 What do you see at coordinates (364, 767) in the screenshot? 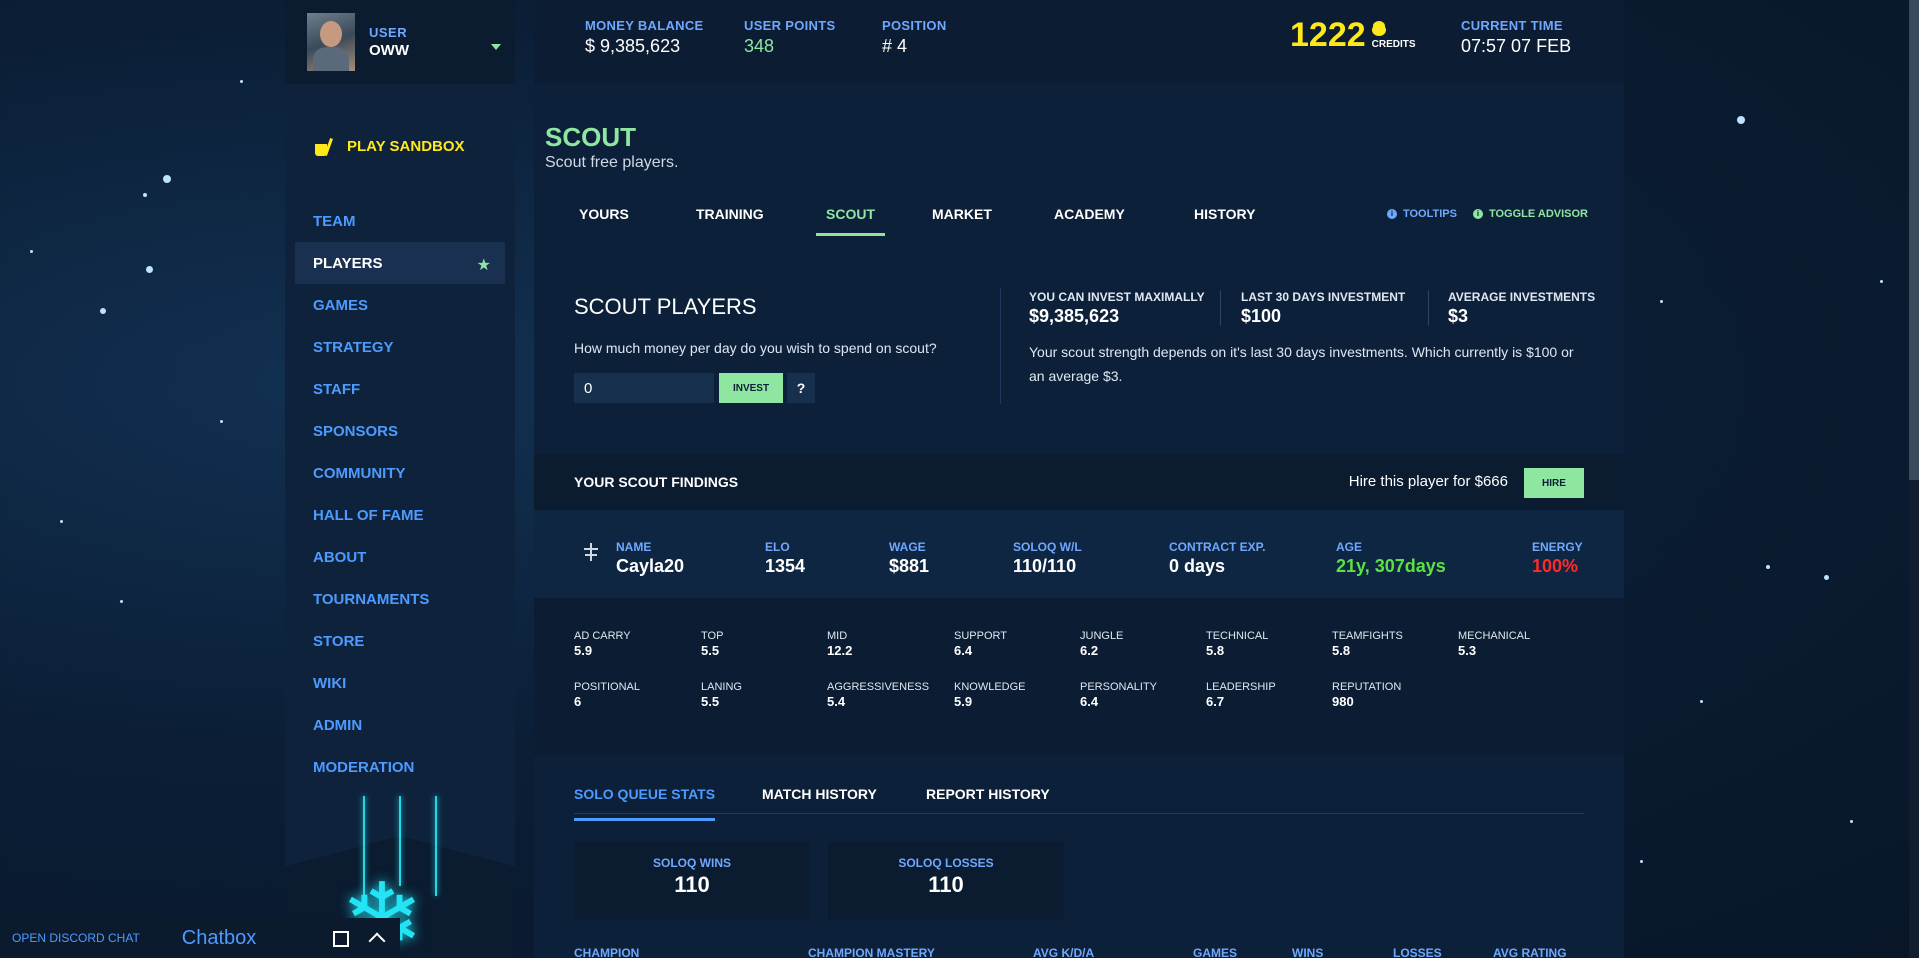
I see `sidebar-item-label: MODERATION` at bounding box center [364, 767].